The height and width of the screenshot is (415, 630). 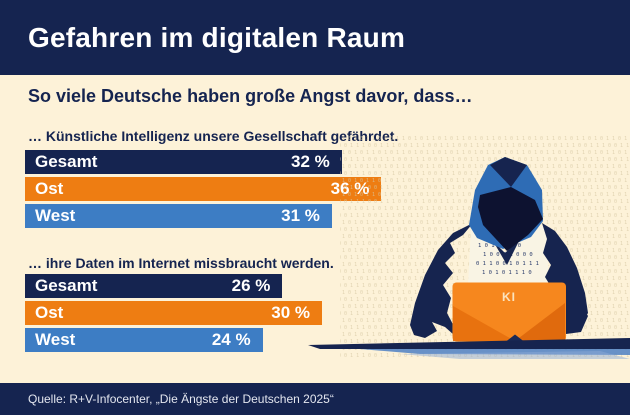 I want to click on chart2-bars: Gesamt 26 % Ost 30 % West 24 %, so click(x=173, y=314).